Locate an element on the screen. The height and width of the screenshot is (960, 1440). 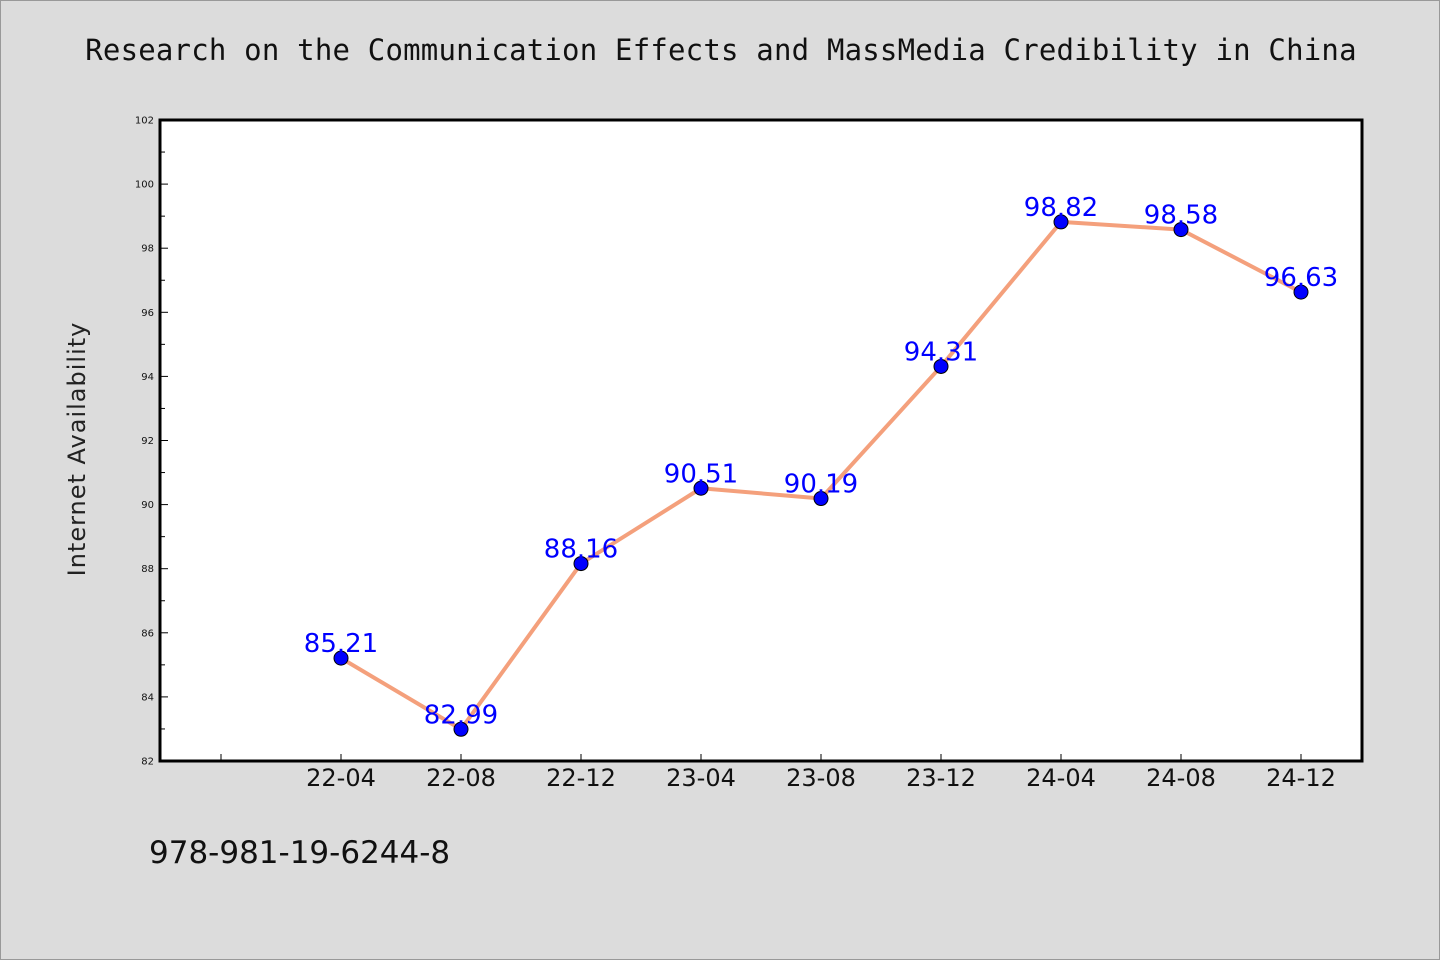
y-tick-label: 98 is located at coordinates (147, 249).